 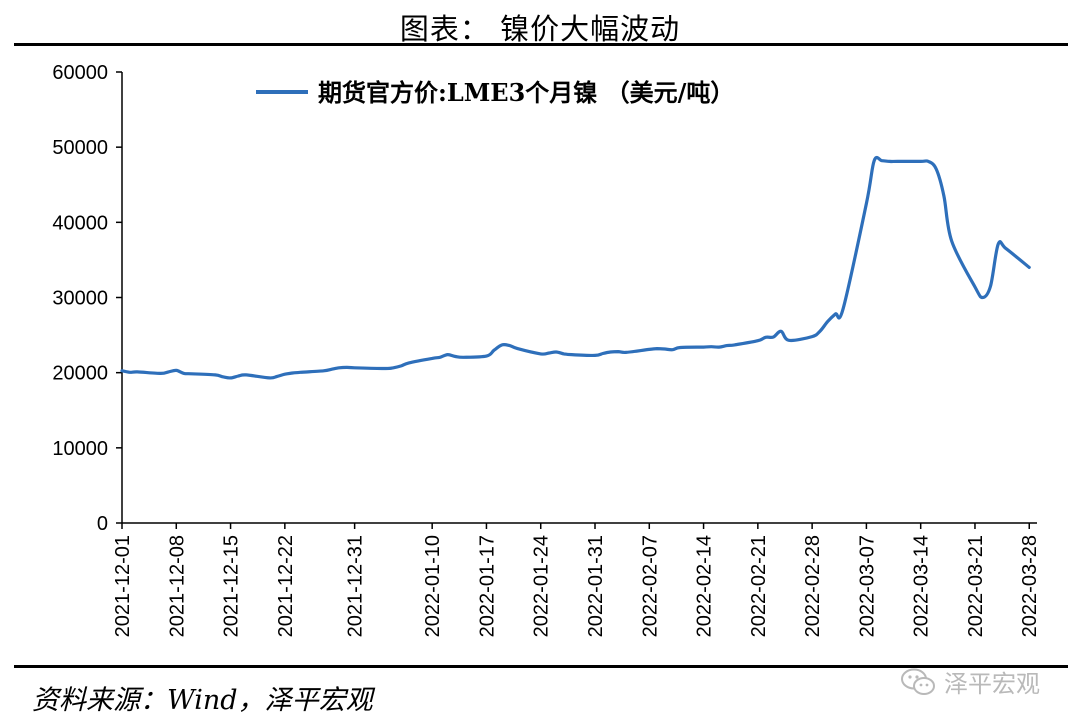 What do you see at coordinates (433, 586) in the screenshot?
I see `x-tick-label: 2022-01-10` at bounding box center [433, 586].